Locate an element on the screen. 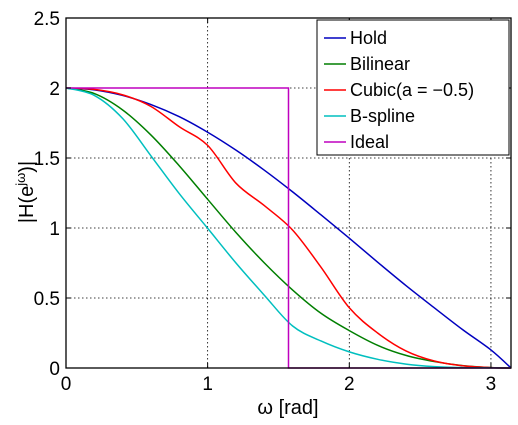 Image resolution: width=518 pixels, height=425 pixels. legend-label: Cubic(a = −0.5) is located at coordinates (412, 90).